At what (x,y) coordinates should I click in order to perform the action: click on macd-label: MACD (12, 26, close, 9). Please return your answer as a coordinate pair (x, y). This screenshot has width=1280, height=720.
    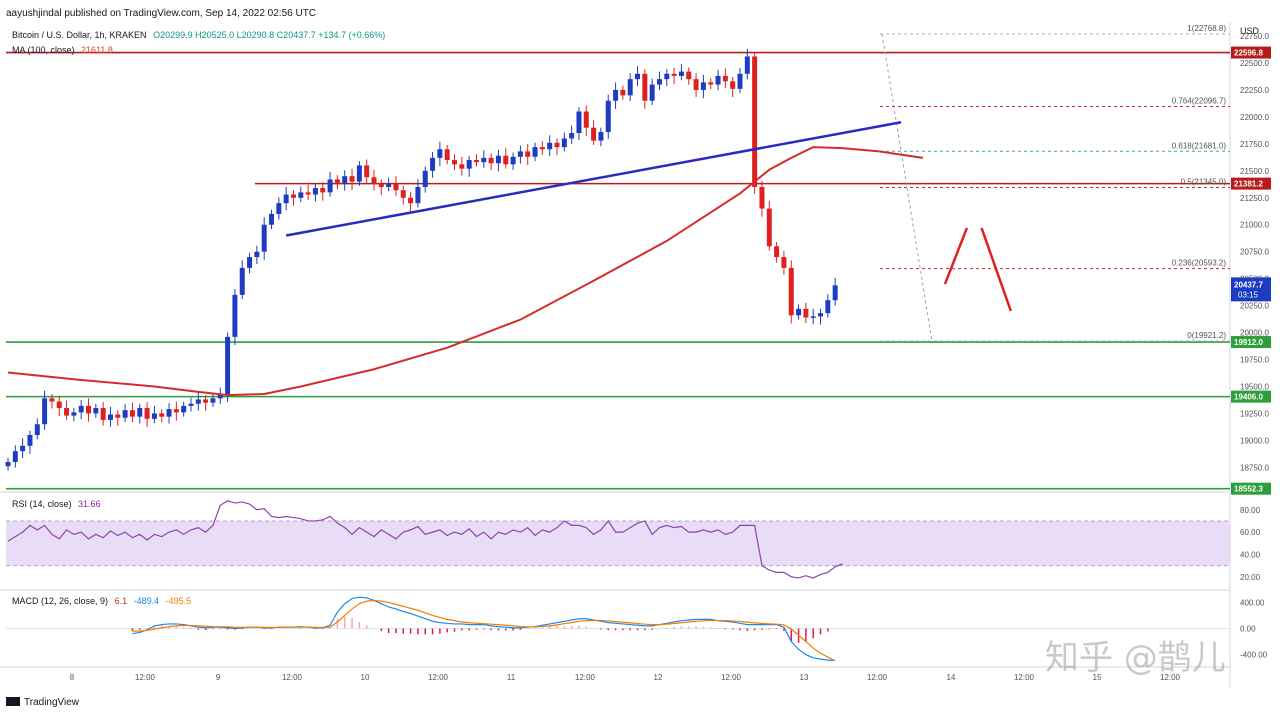
    Looking at the image, I should click on (60, 601).